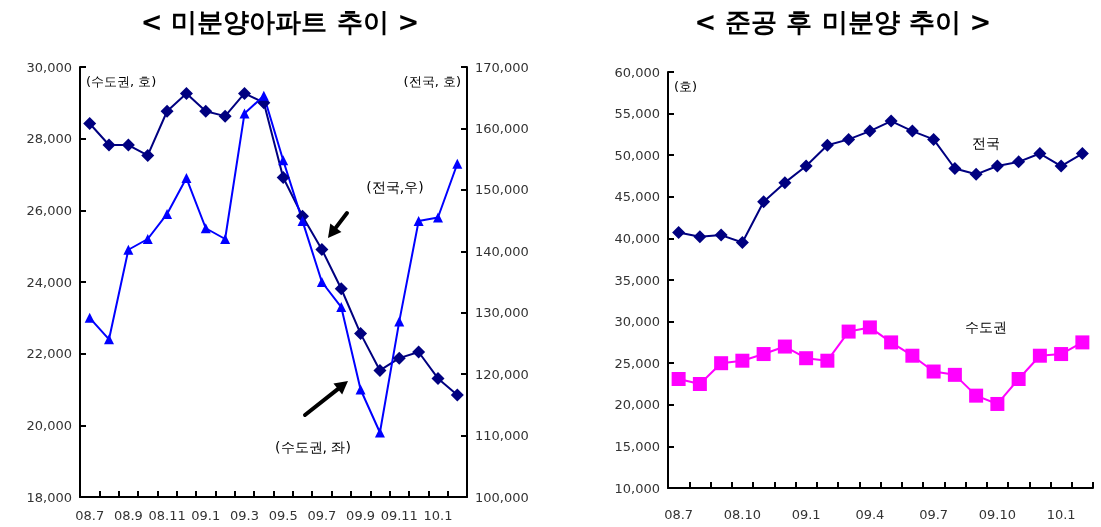 This screenshot has height=527, width=1101. I want to click on x-tick-label: 09.5, so click(283, 515).